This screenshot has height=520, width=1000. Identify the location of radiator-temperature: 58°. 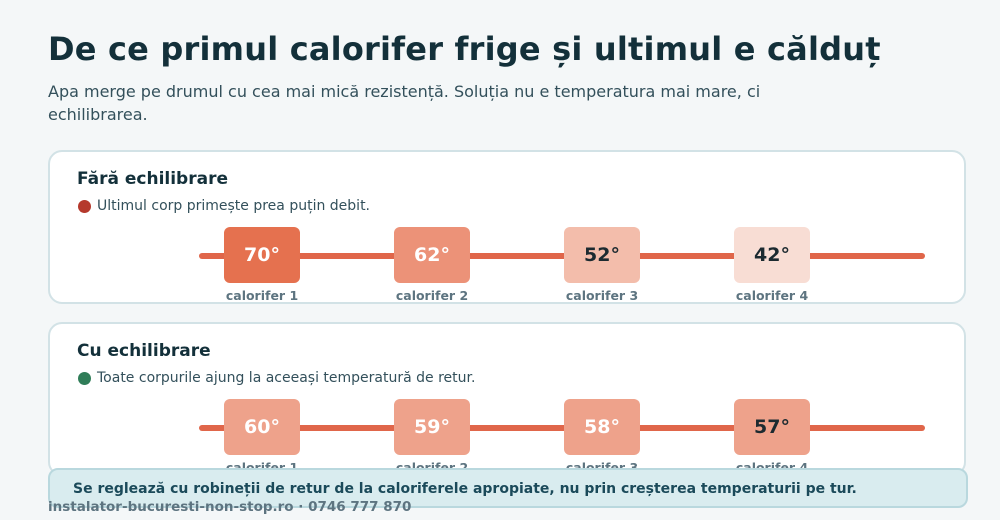
(602, 427).